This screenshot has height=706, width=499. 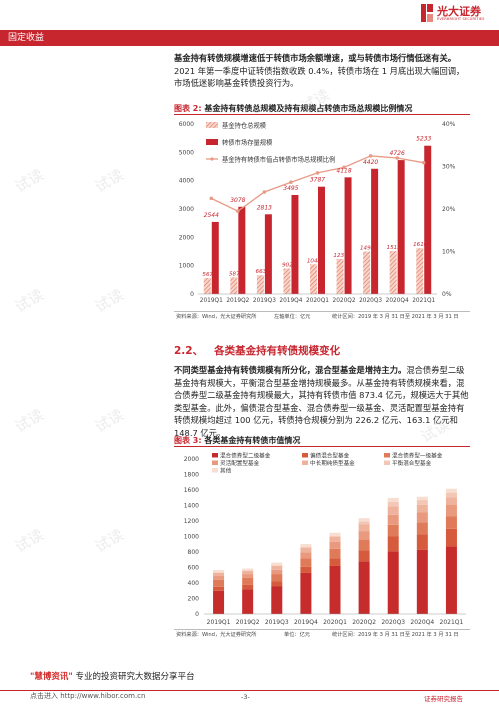 I want to click on figure2-bottom-rule, so click(x=322, y=311).